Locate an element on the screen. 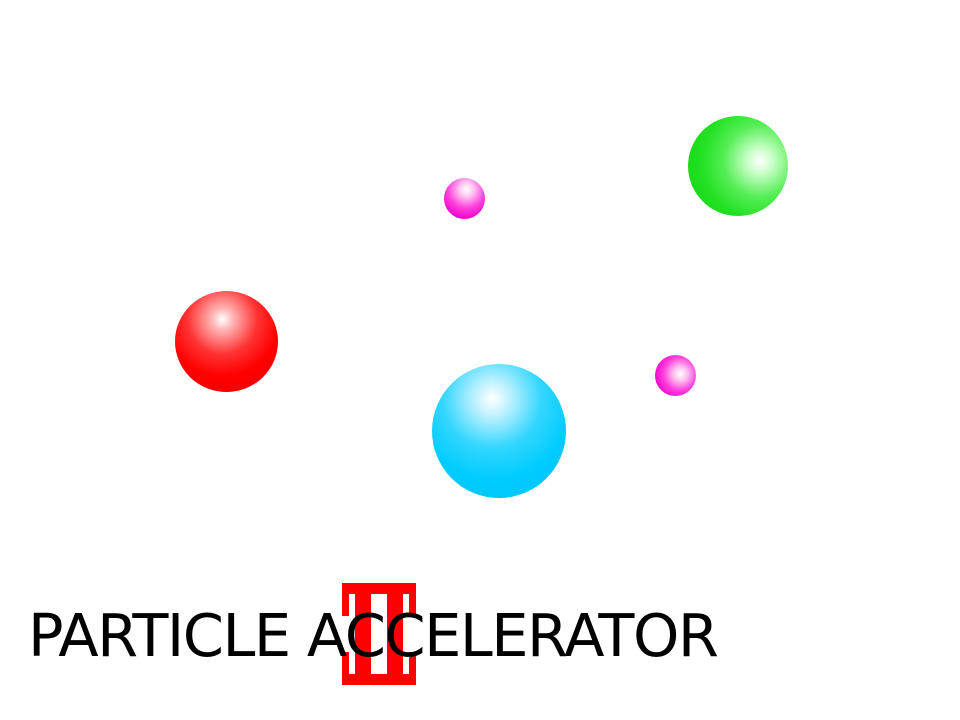 The height and width of the screenshot is (720, 960). particle-red is located at coordinates (226, 341).